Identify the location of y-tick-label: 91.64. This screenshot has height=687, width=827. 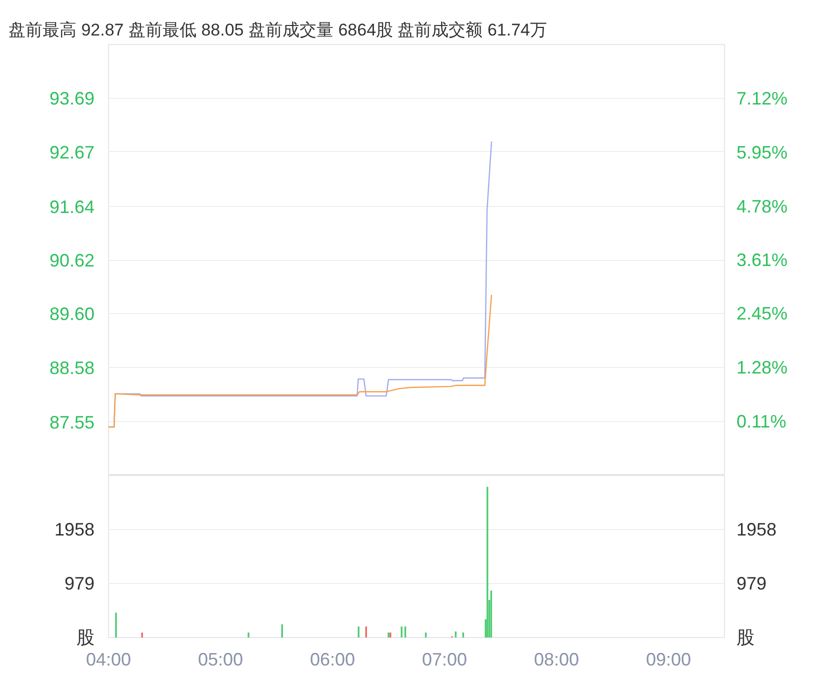
(72, 206).